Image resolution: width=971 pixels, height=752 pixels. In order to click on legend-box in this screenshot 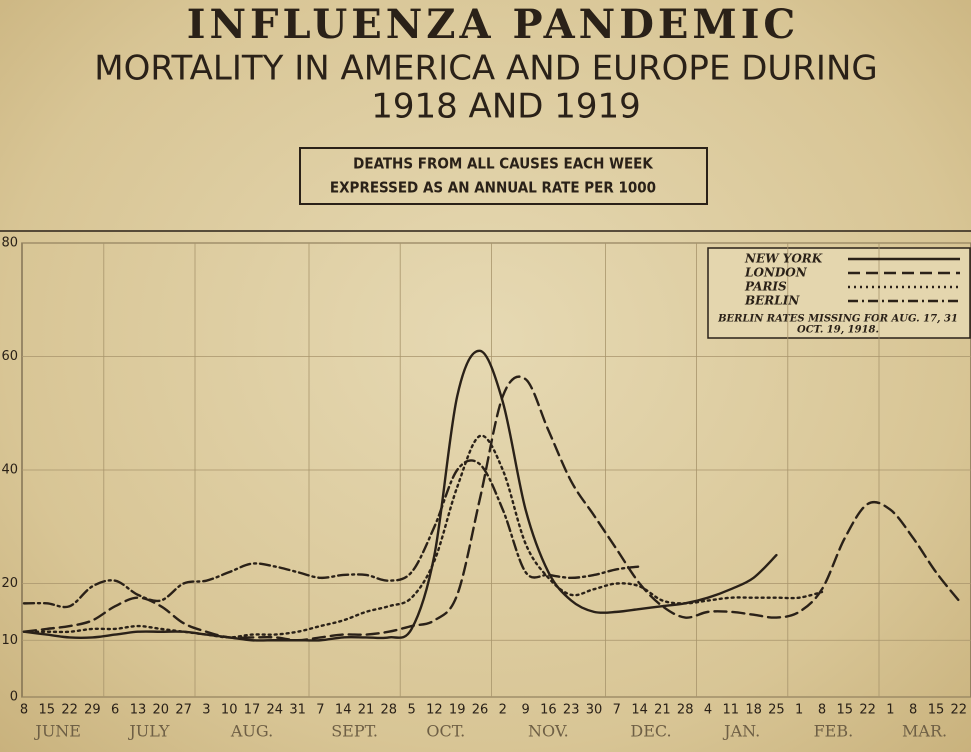, I will do `click(839, 293)`.